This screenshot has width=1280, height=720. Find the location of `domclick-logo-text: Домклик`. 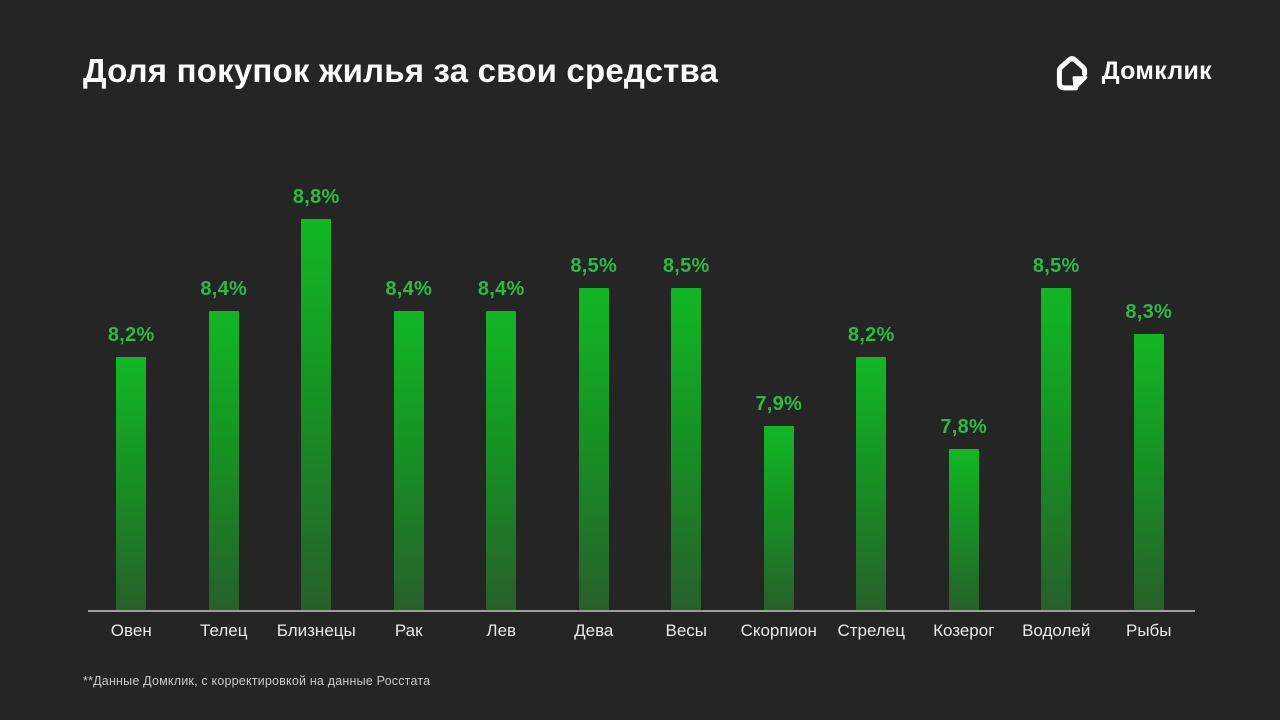

domclick-logo-text: Домклик is located at coordinates (1156, 70).